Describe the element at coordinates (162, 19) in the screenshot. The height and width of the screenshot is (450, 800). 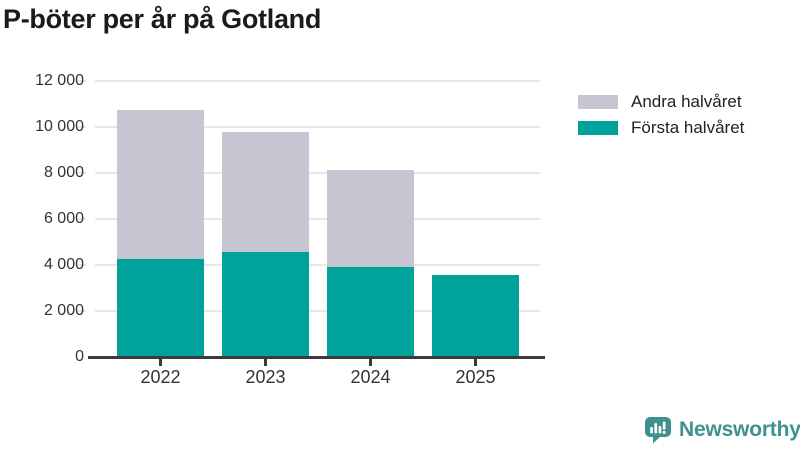
I see `chart-title: P-böter per år på Gotland` at that location.